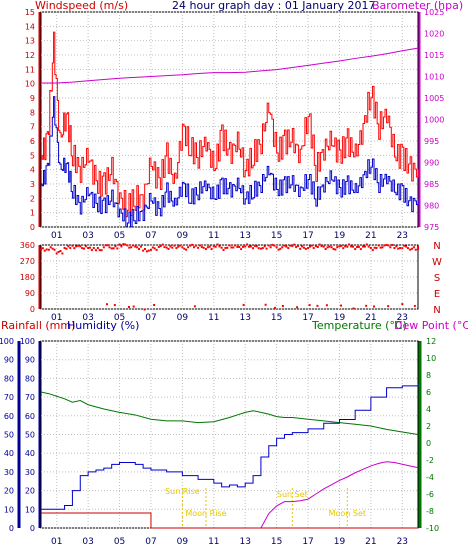 The height and width of the screenshot is (555, 468). Describe the element at coordinates (359, 325) in the screenshot. I see `temperature-axis-title: Temperature (°C)` at that location.